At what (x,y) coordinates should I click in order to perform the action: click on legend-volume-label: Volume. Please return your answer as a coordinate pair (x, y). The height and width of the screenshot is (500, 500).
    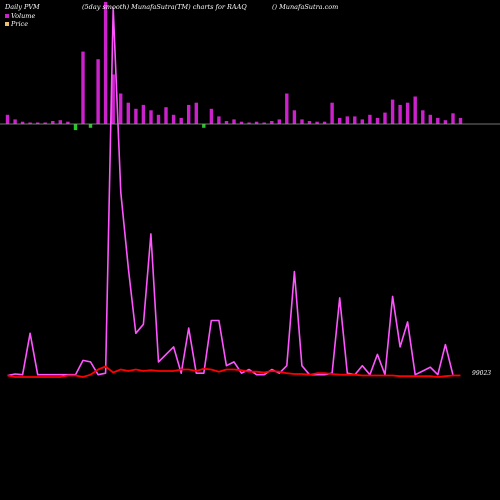
    Looking at the image, I should click on (23, 16).